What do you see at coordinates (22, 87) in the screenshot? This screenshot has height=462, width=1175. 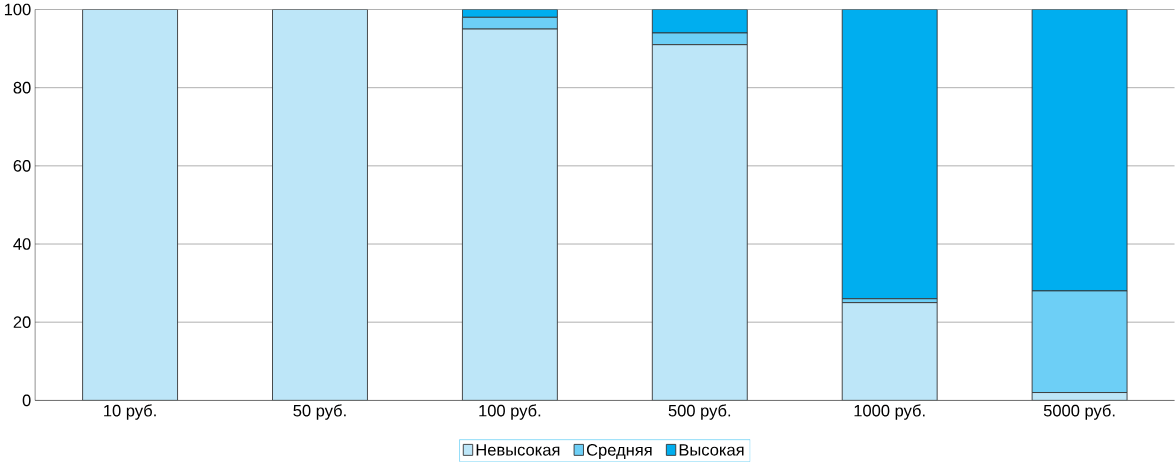 I see `y-tick-label: 80` at bounding box center [22, 87].